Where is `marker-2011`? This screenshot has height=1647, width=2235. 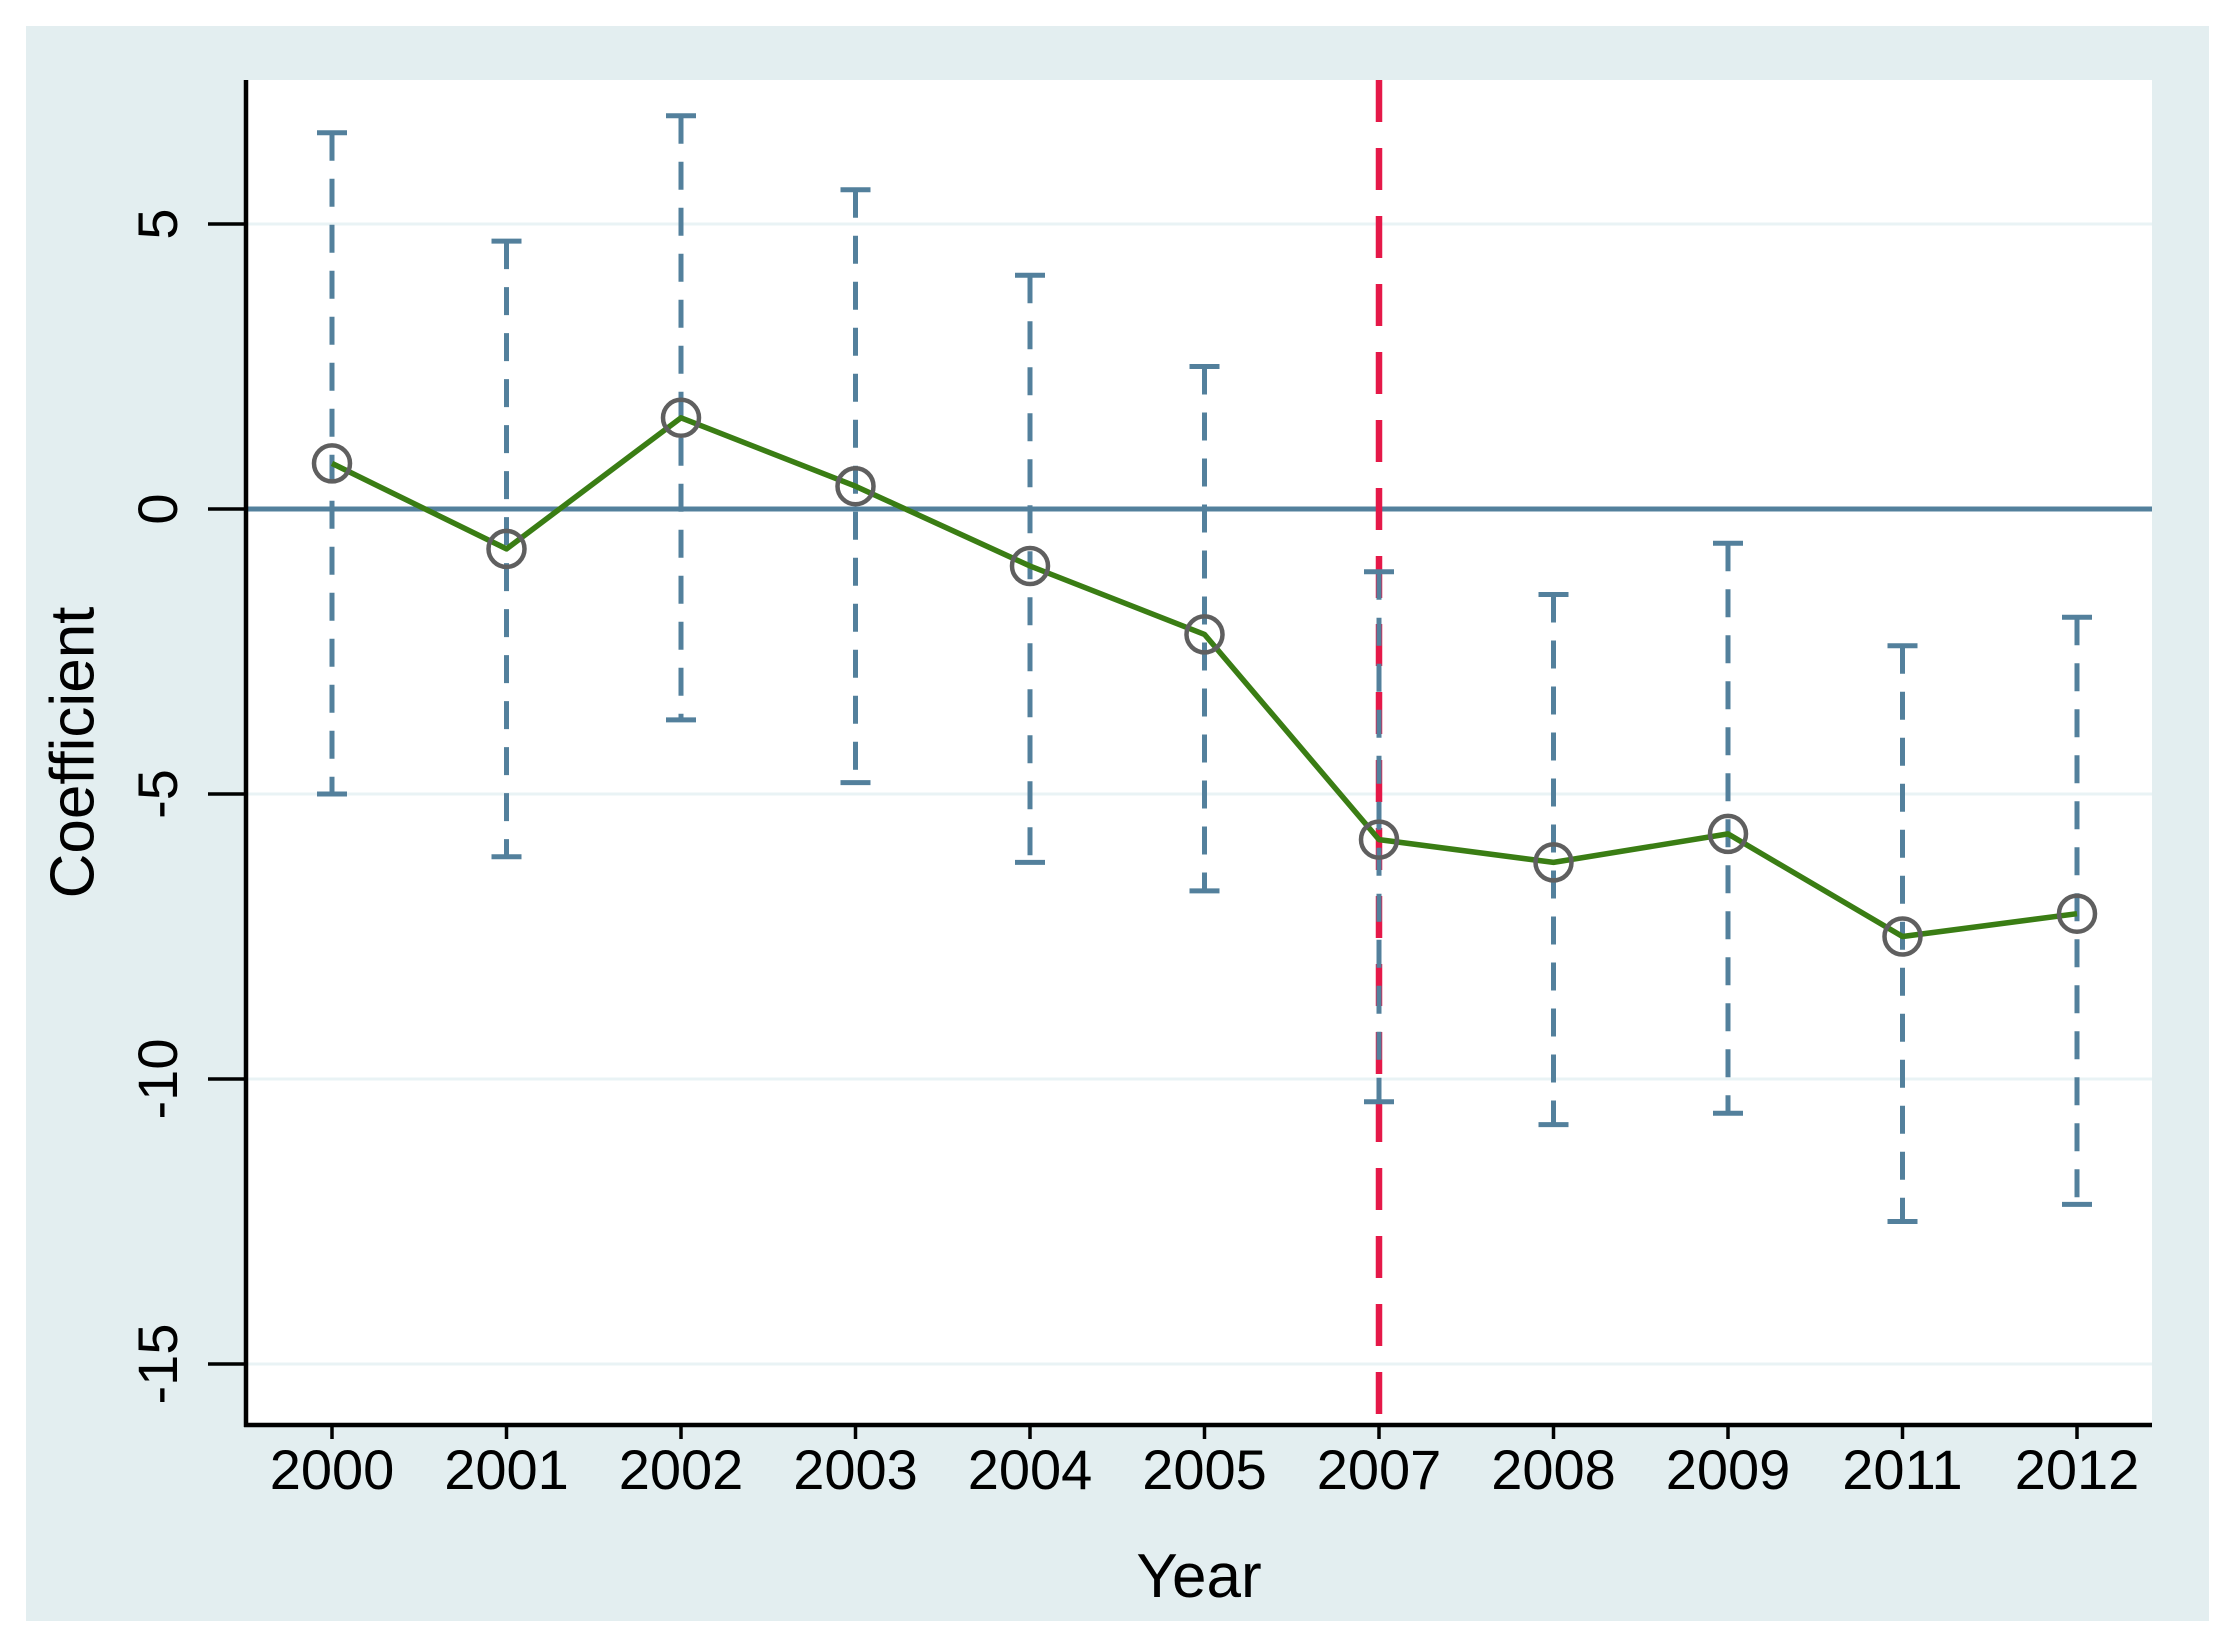 marker-2011 is located at coordinates (1902, 936).